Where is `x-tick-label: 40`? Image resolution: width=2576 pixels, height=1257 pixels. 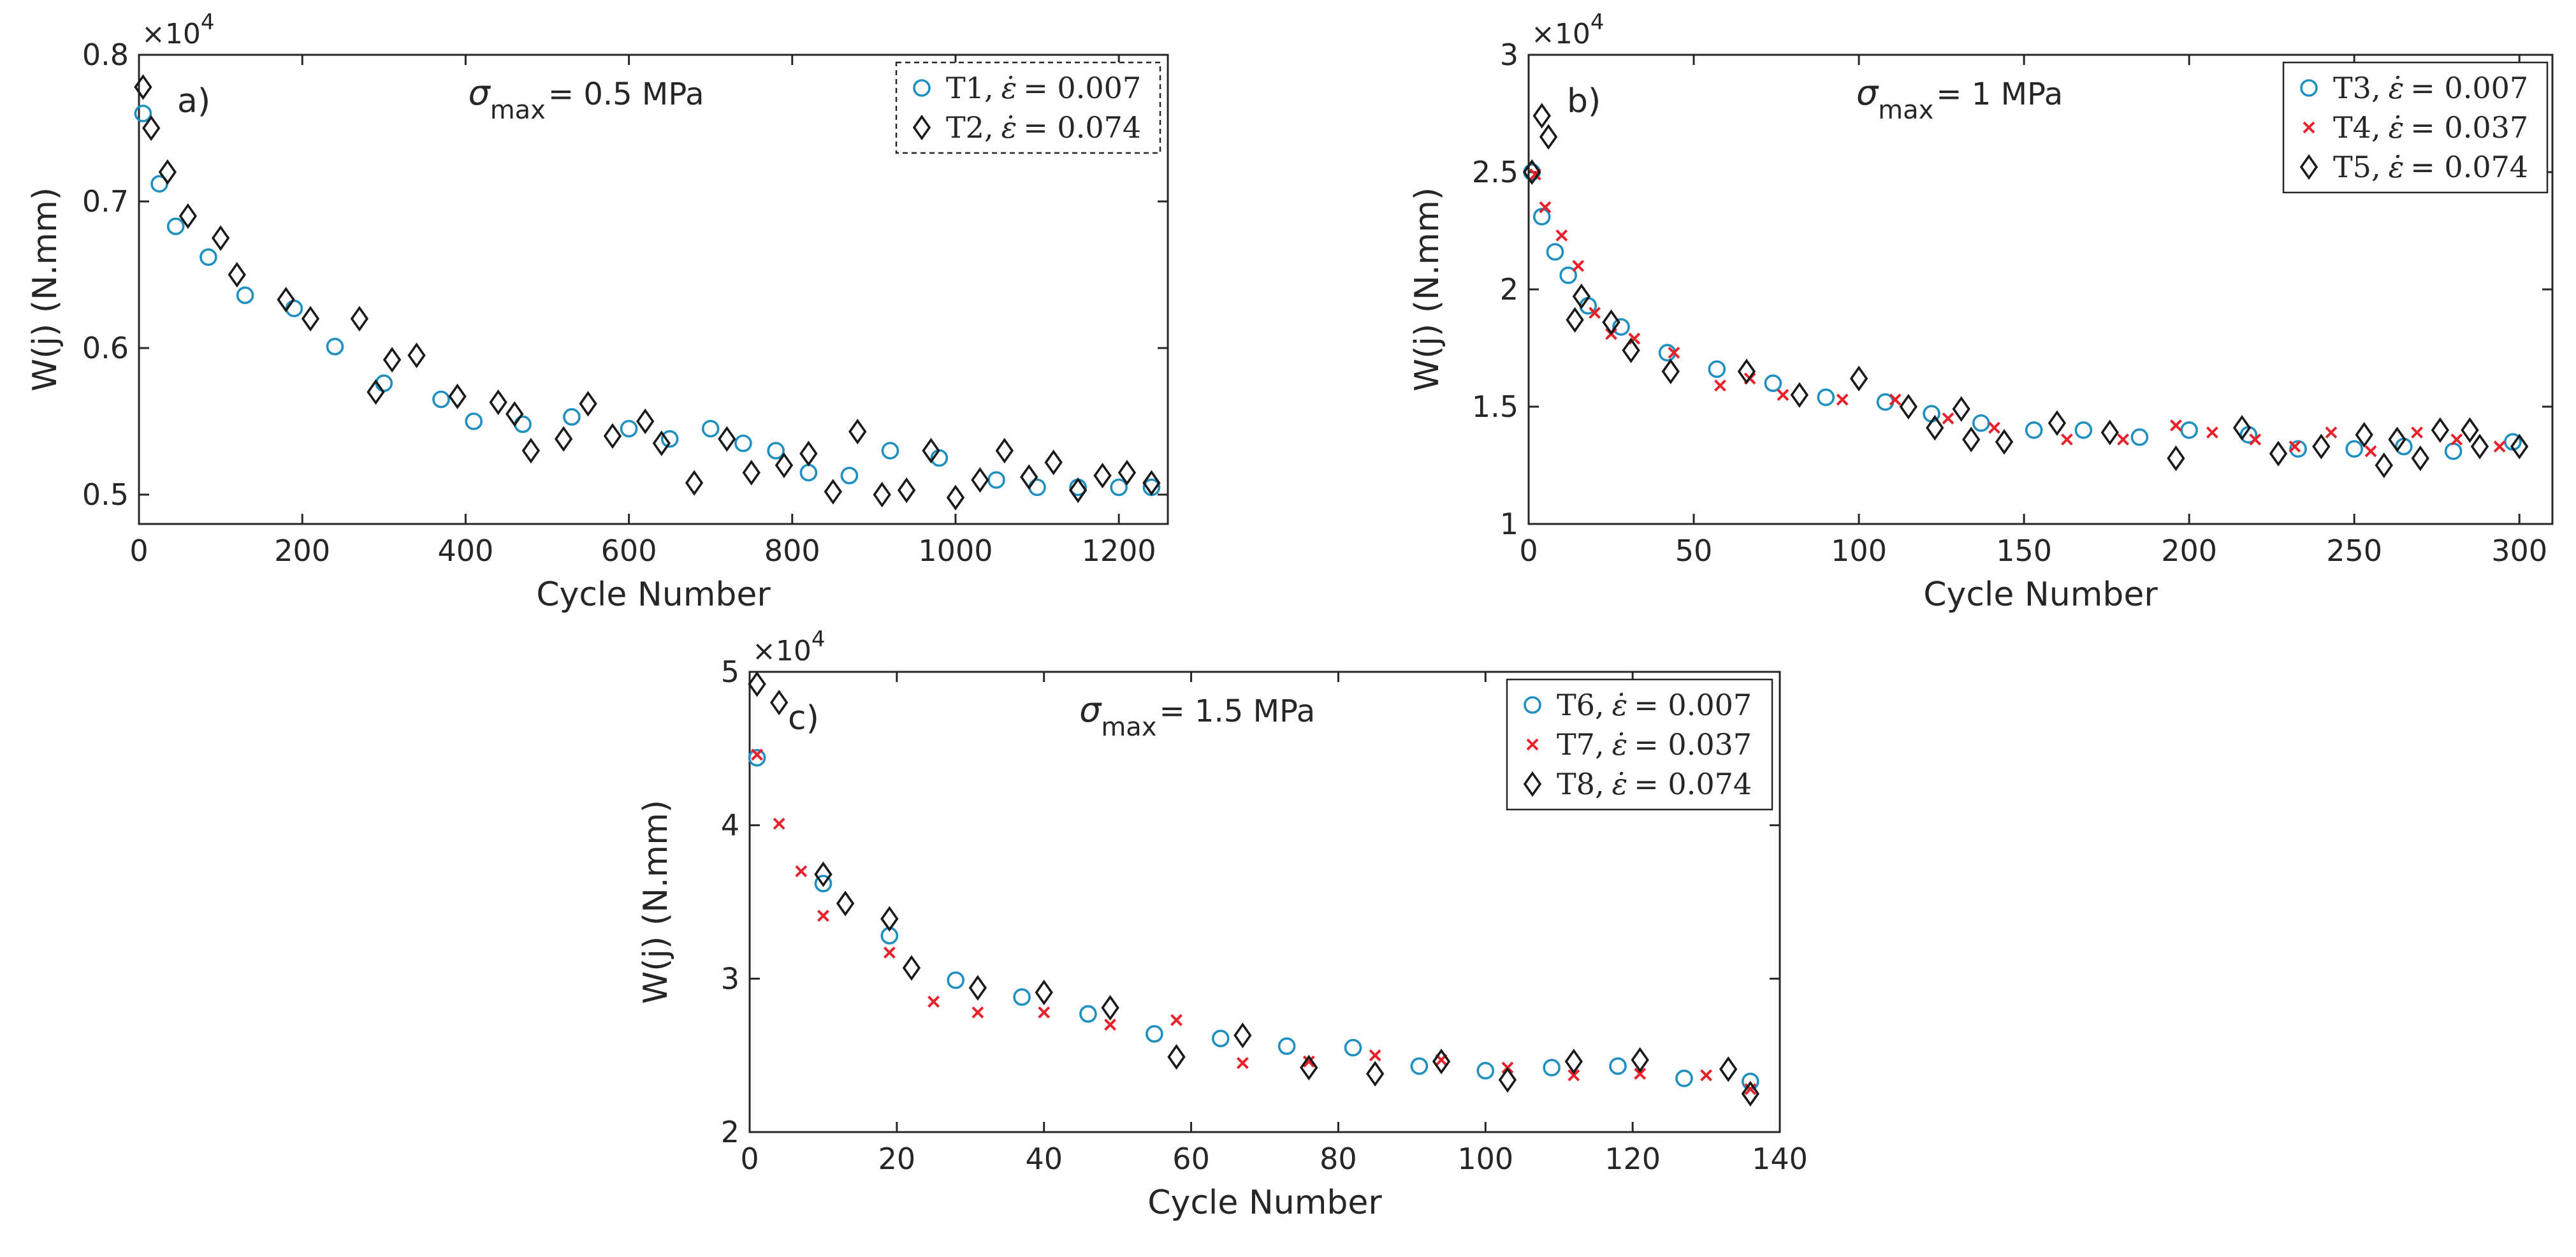 x-tick-label: 40 is located at coordinates (1044, 1159).